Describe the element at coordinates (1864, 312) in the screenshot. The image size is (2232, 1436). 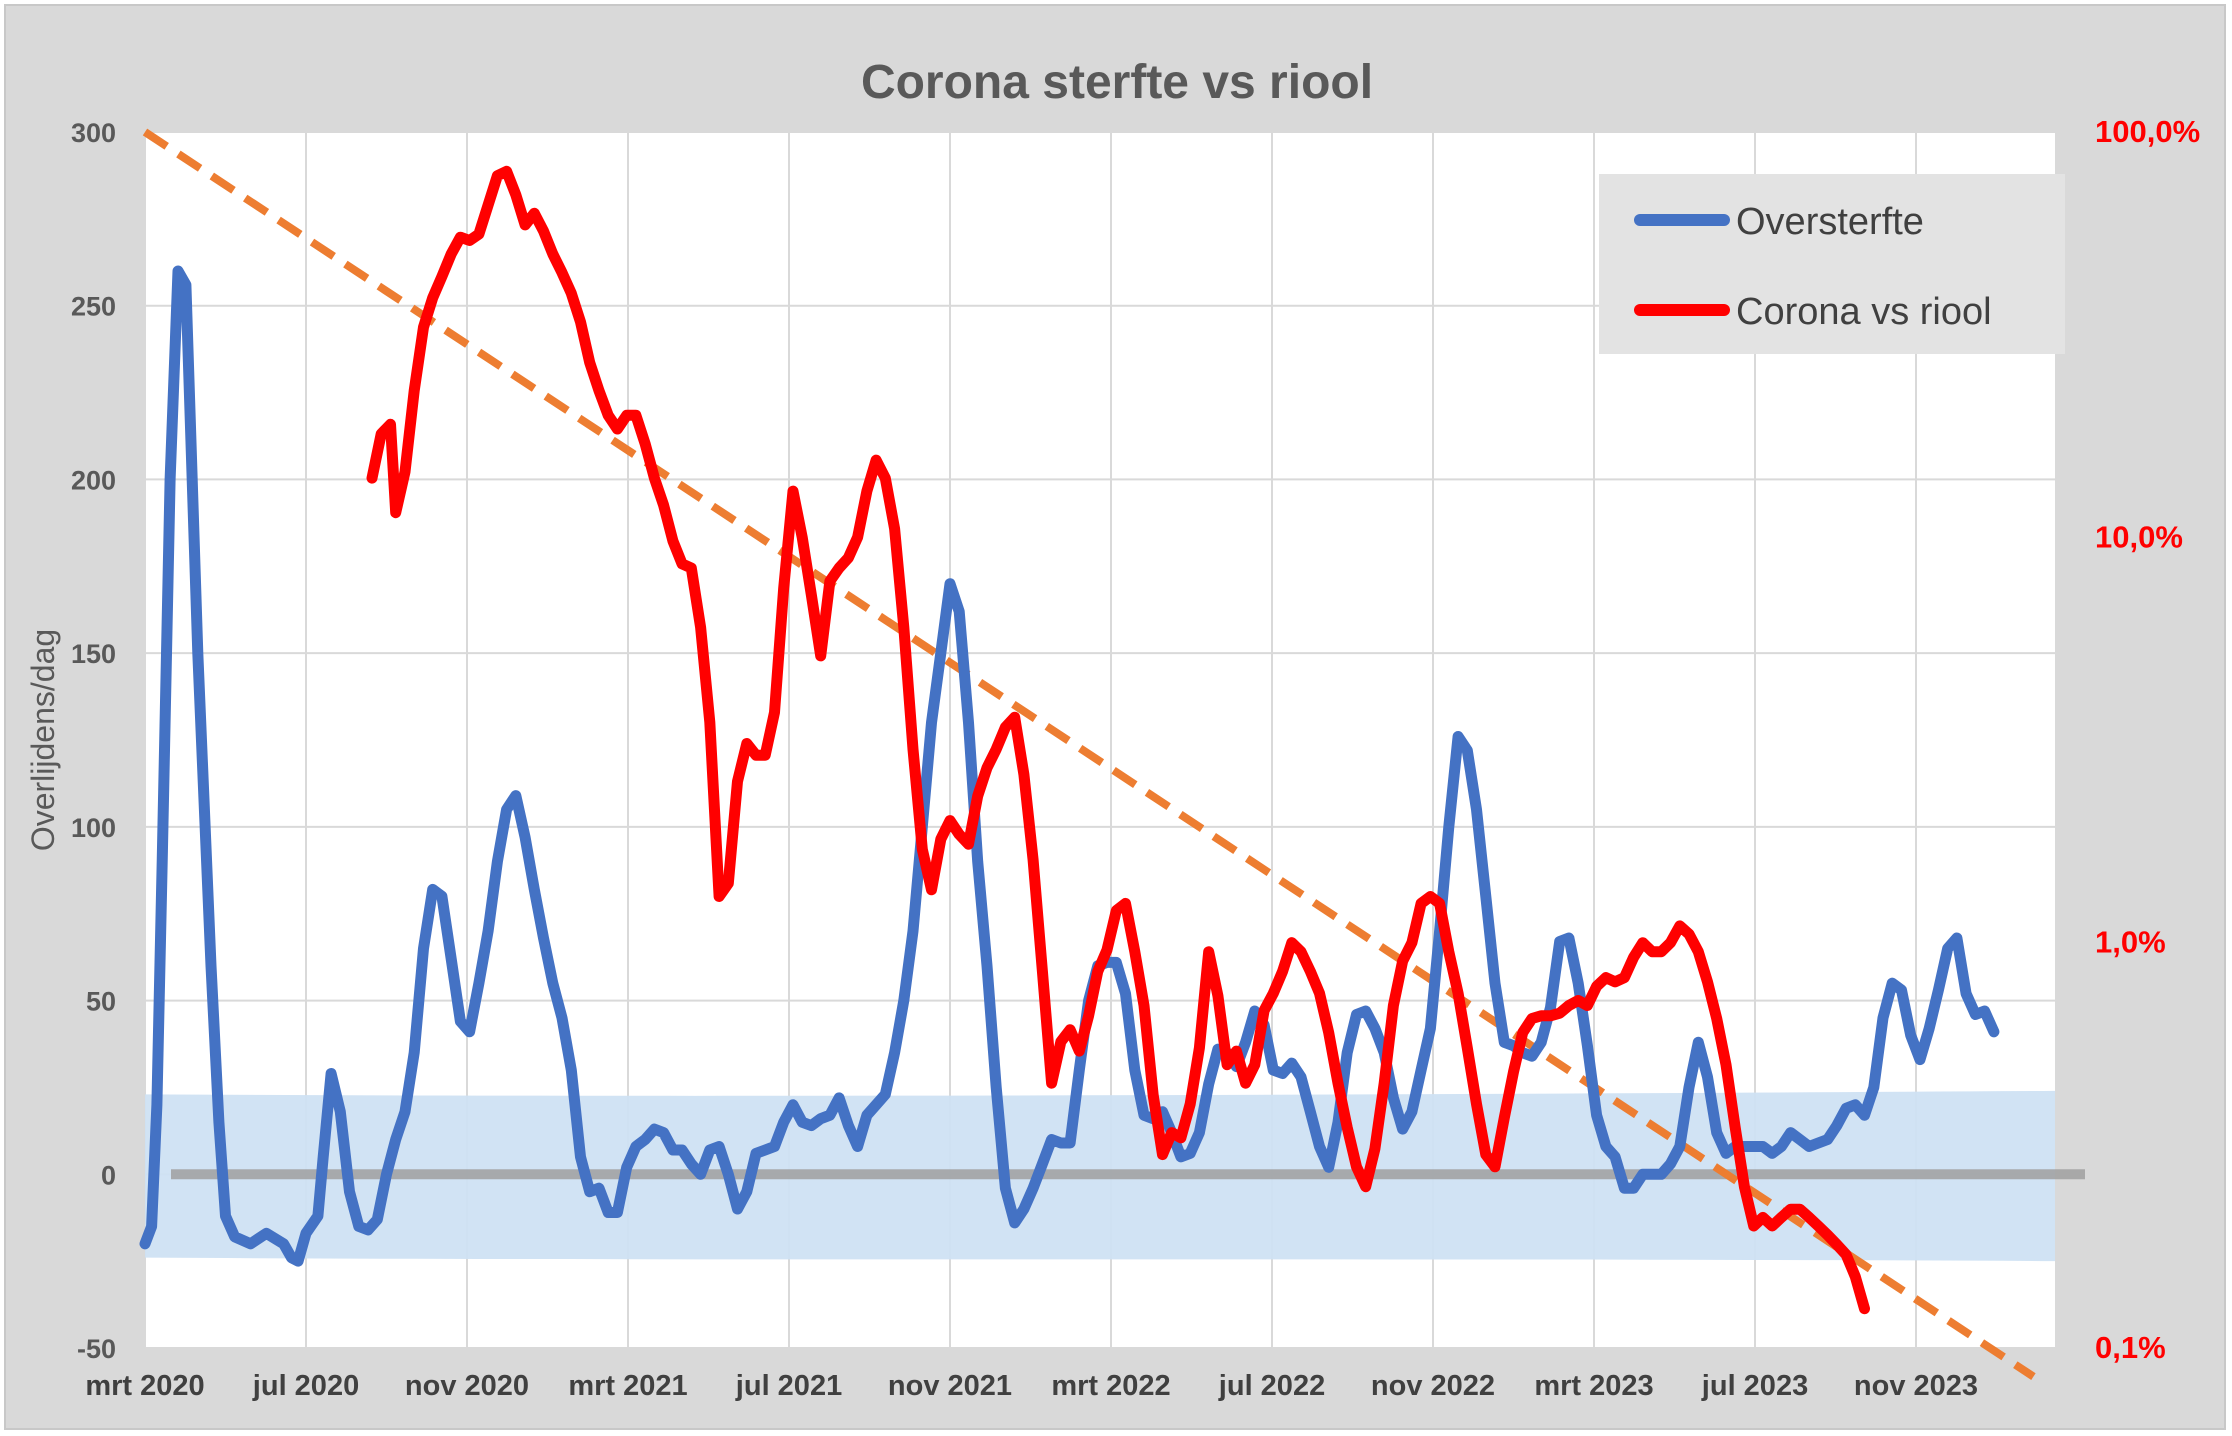
I see `legend-label-corona-vs-riool: Corona vs riool` at that location.